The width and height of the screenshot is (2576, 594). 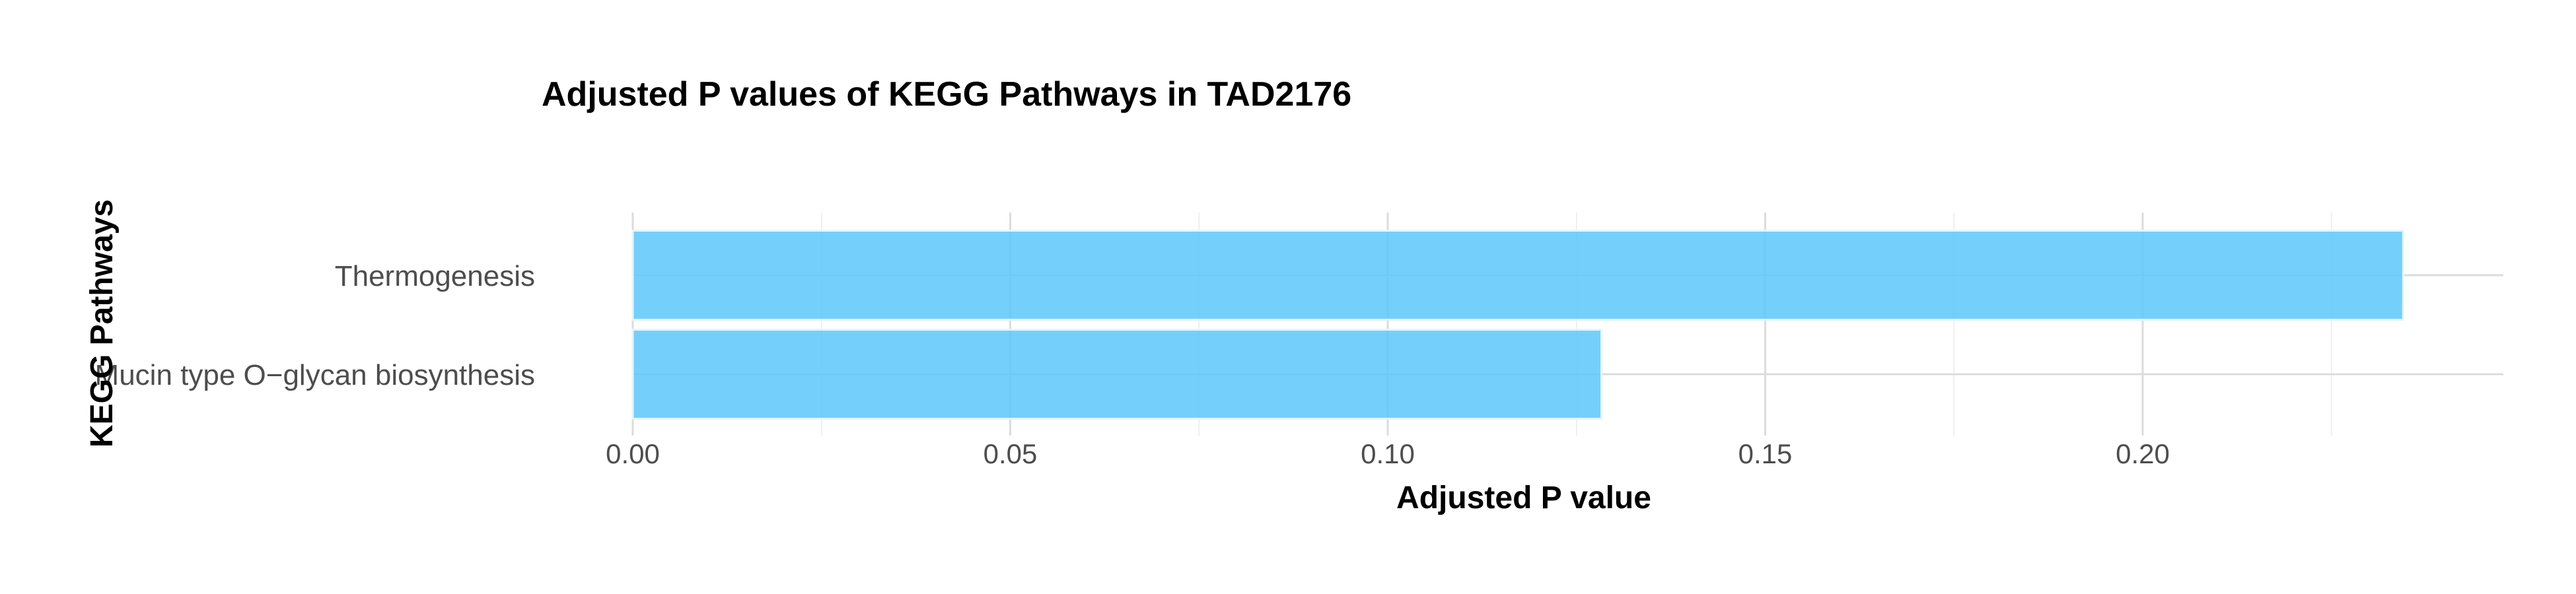 What do you see at coordinates (102, 323) in the screenshot?
I see `y-axis-title: KEGG Pathways` at bounding box center [102, 323].